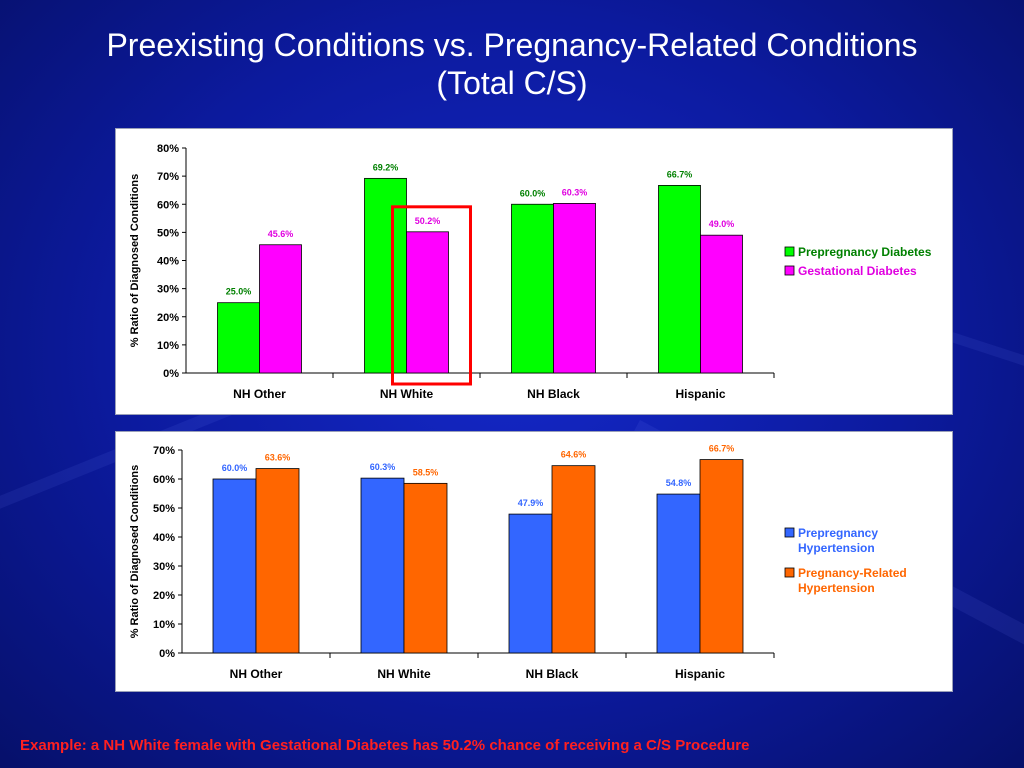 Image resolution: width=1024 pixels, height=768 pixels. Describe the element at coordinates (277, 561) in the screenshot. I see `bar-pregnancy-related-hypertension-nh-other` at that location.